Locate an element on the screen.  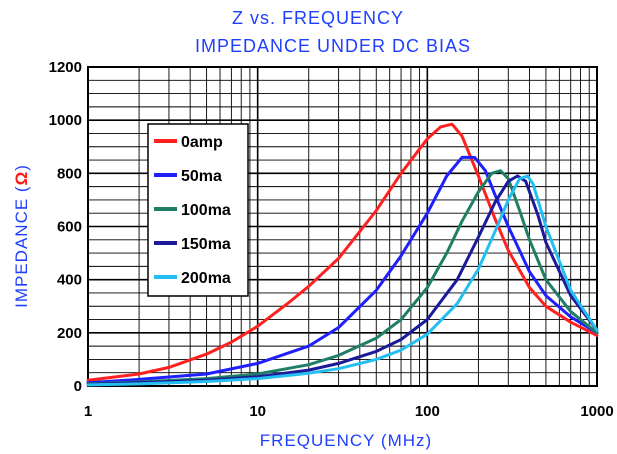
y-tick-label: 1000 is located at coordinates (65, 120).